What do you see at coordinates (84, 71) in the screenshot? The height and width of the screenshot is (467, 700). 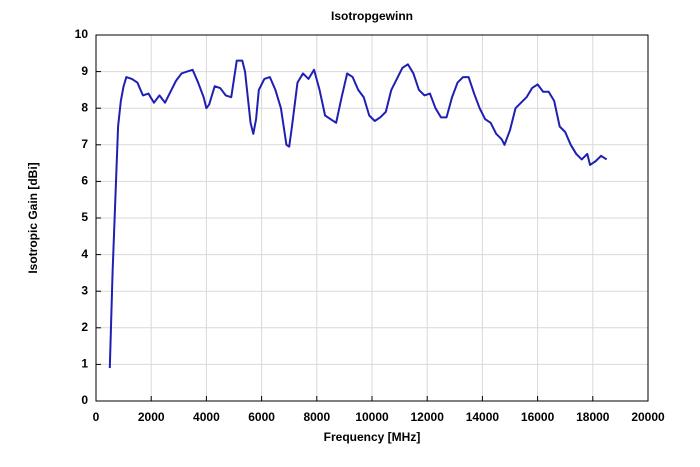 I see `y-tick-label: 9` at bounding box center [84, 71].